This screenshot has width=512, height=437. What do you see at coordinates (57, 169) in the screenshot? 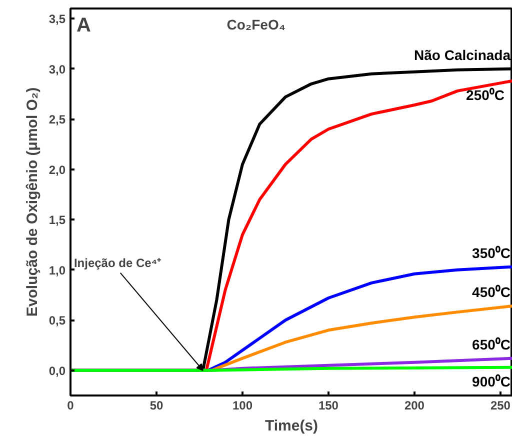
I see `y-tick-label: 2,0` at bounding box center [57, 169].